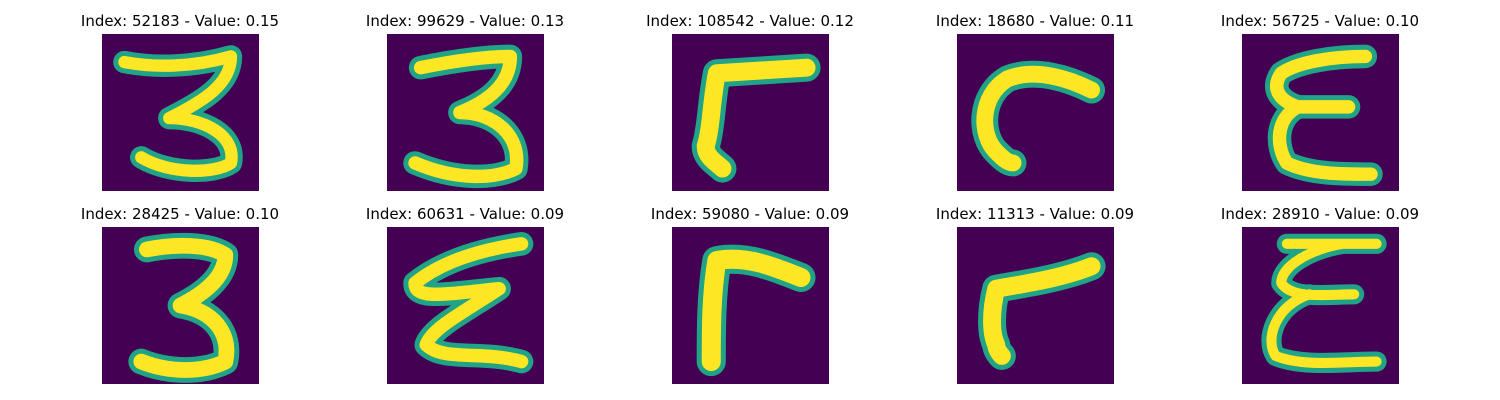 The height and width of the screenshot is (400, 1500). I want to click on angle-r-image, so click(750, 305).